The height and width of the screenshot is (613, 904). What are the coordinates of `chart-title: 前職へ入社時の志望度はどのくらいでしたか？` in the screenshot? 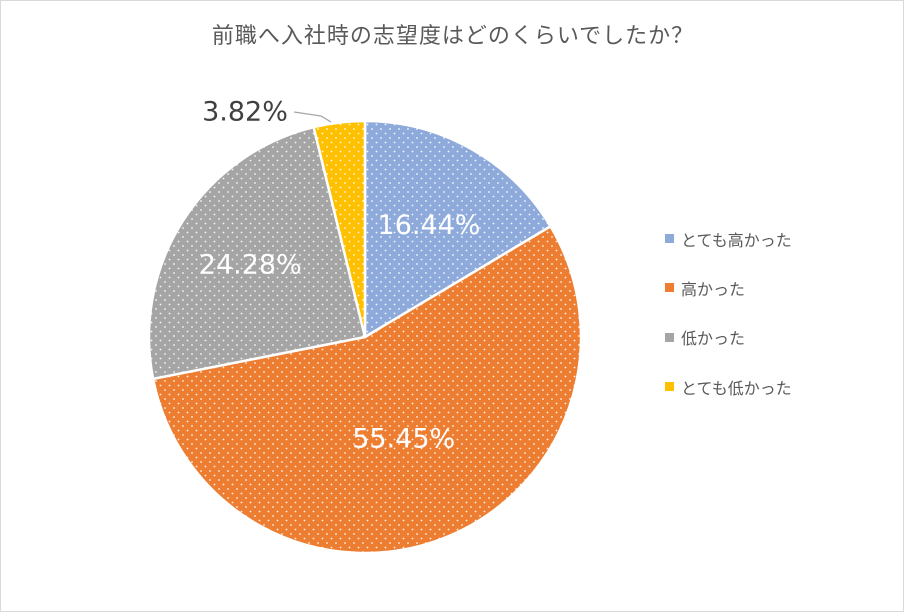 It's located at (453, 36).